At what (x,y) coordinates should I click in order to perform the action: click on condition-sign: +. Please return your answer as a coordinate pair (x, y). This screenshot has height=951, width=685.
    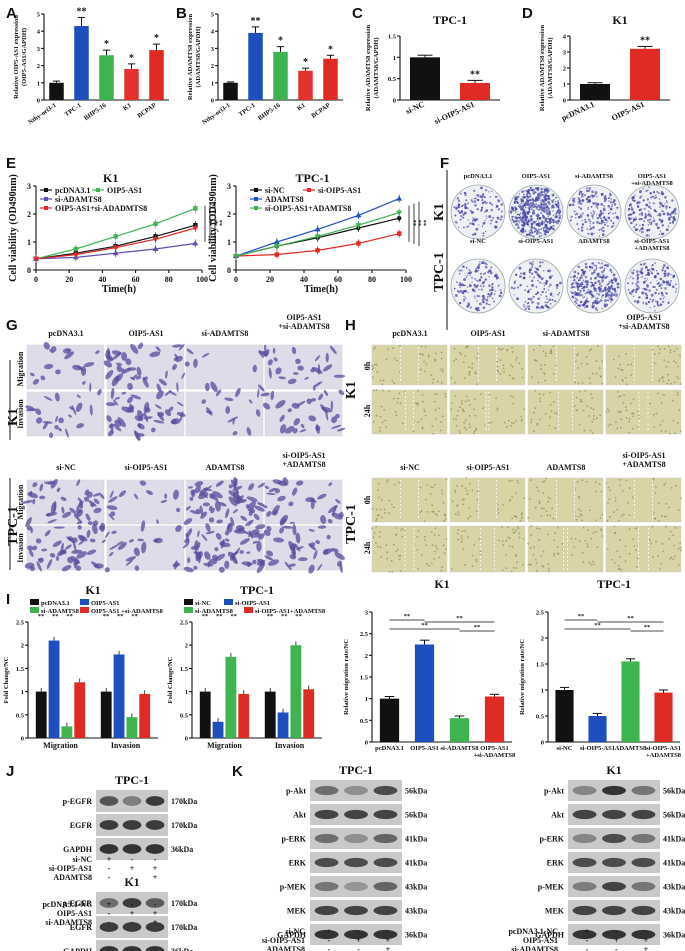
    Looking at the image, I should click on (388, 940).